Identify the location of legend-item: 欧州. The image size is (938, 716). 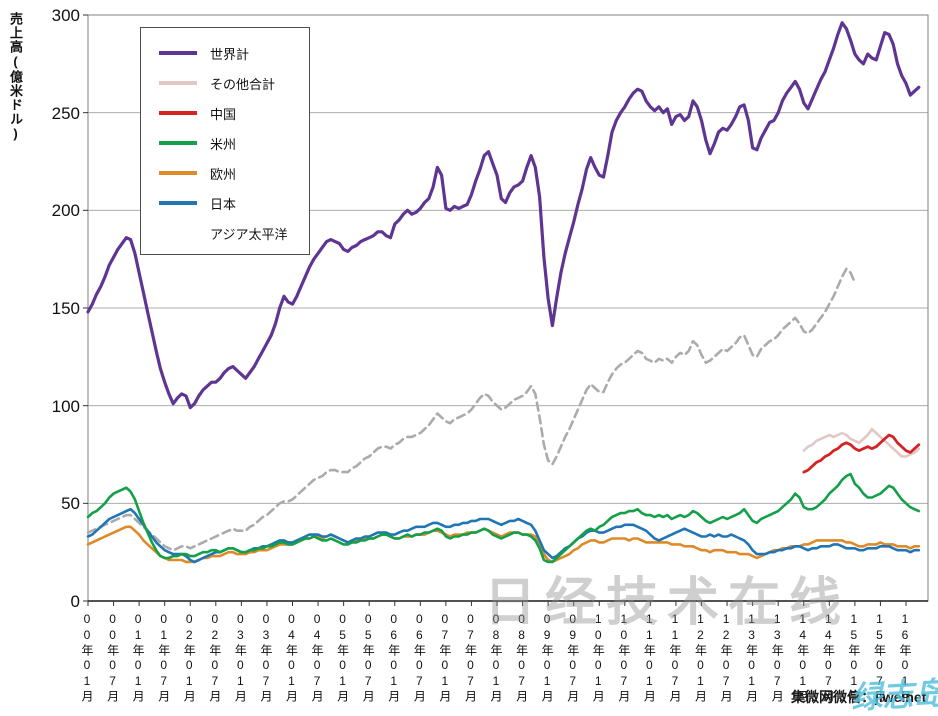
(234, 173).